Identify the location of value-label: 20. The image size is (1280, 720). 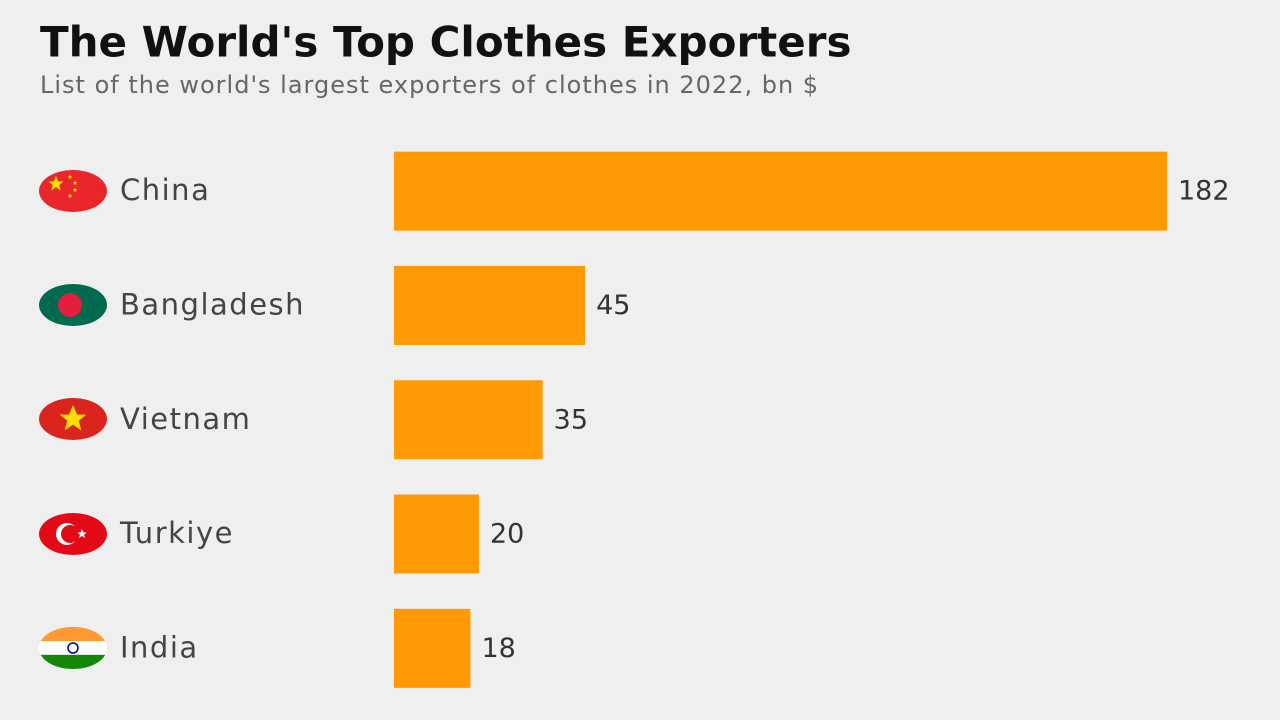
(507, 534).